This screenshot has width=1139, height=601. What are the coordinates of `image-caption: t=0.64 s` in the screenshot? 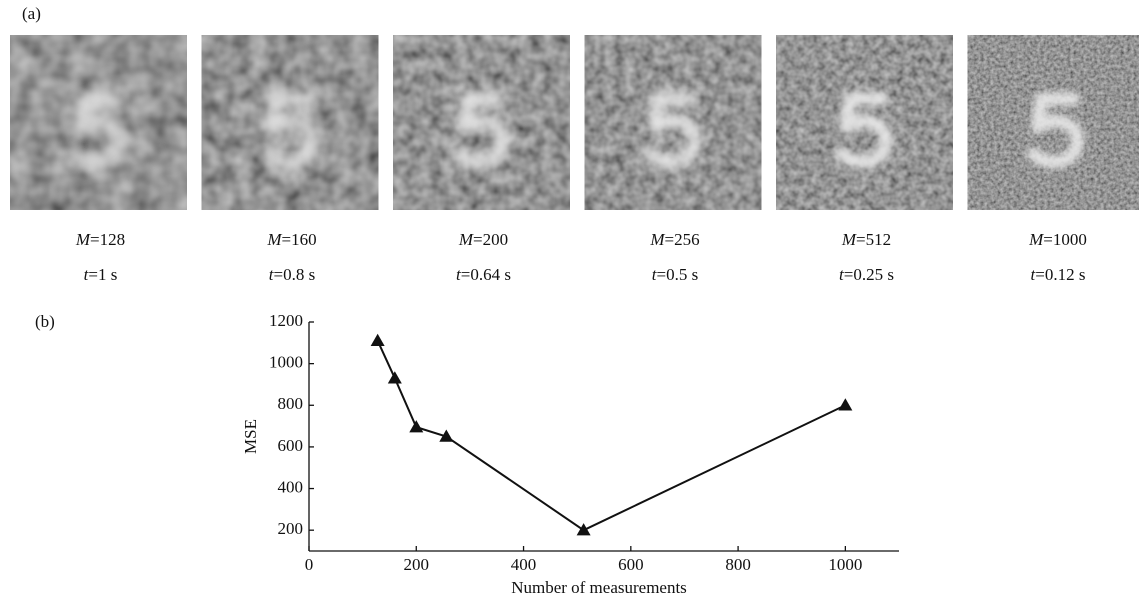 It's located at (483, 274).